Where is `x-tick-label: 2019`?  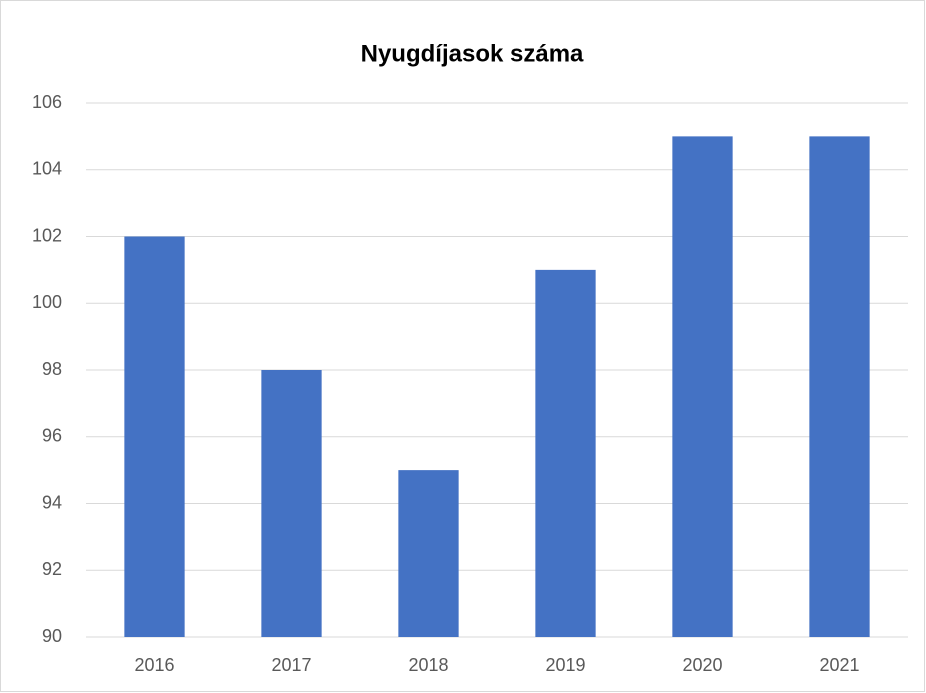
x-tick-label: 2019 is located at coordinates (565, 665).